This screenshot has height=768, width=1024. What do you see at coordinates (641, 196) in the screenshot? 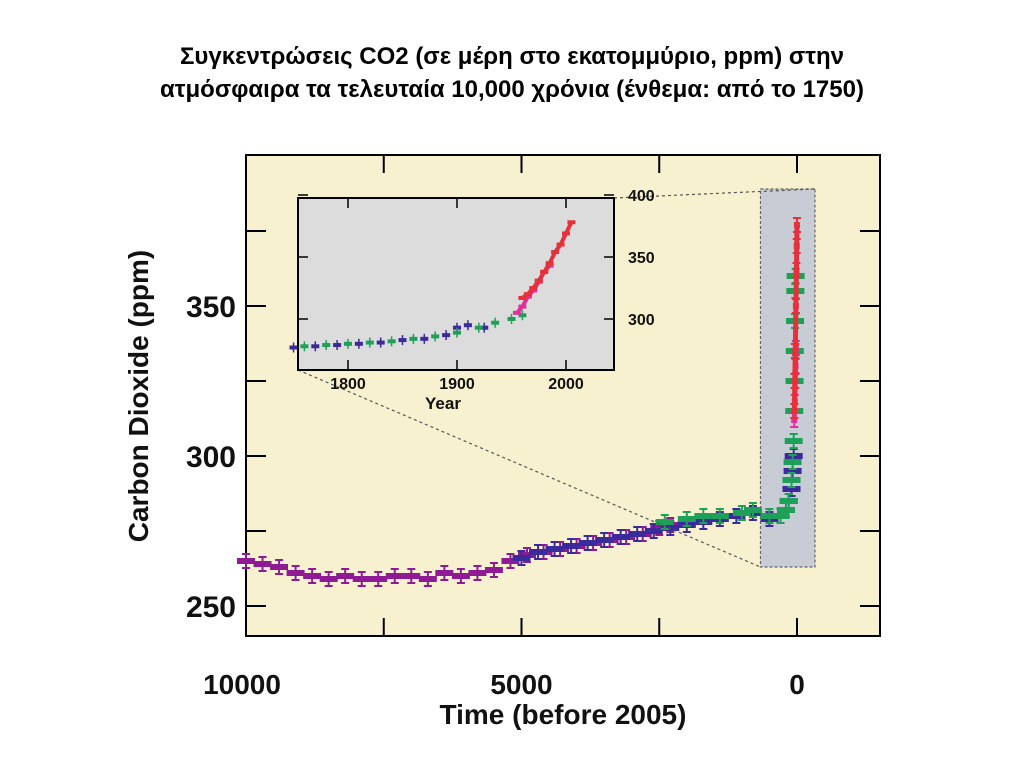
I see `inset-y-tick-label: 400` at bounding box center [641, 196].